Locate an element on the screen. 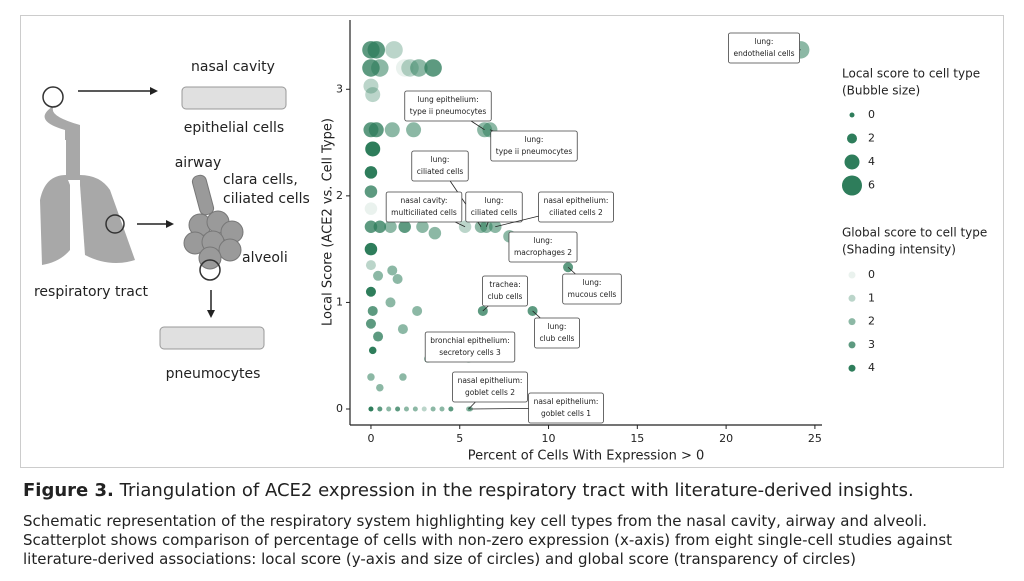  x-tick-label: 5 is located at coordinates (459, 438).